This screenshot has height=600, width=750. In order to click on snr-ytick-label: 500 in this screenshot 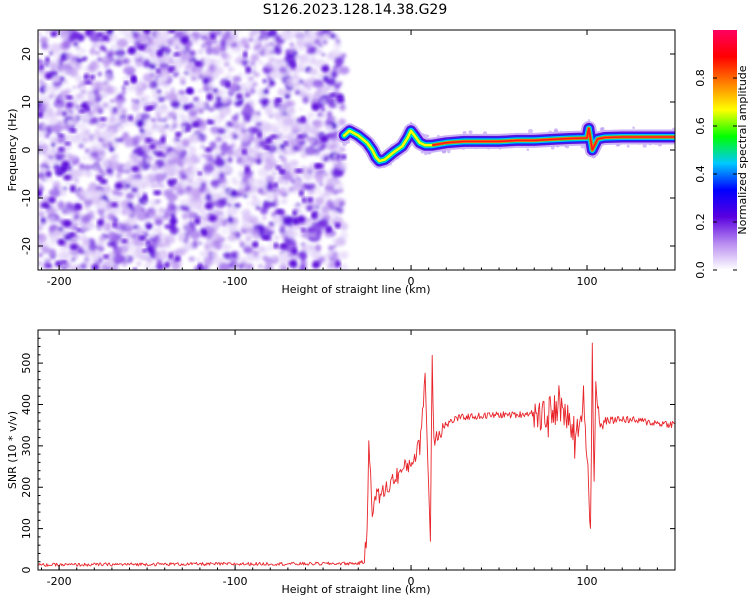, I will do `click(26, 363)`.